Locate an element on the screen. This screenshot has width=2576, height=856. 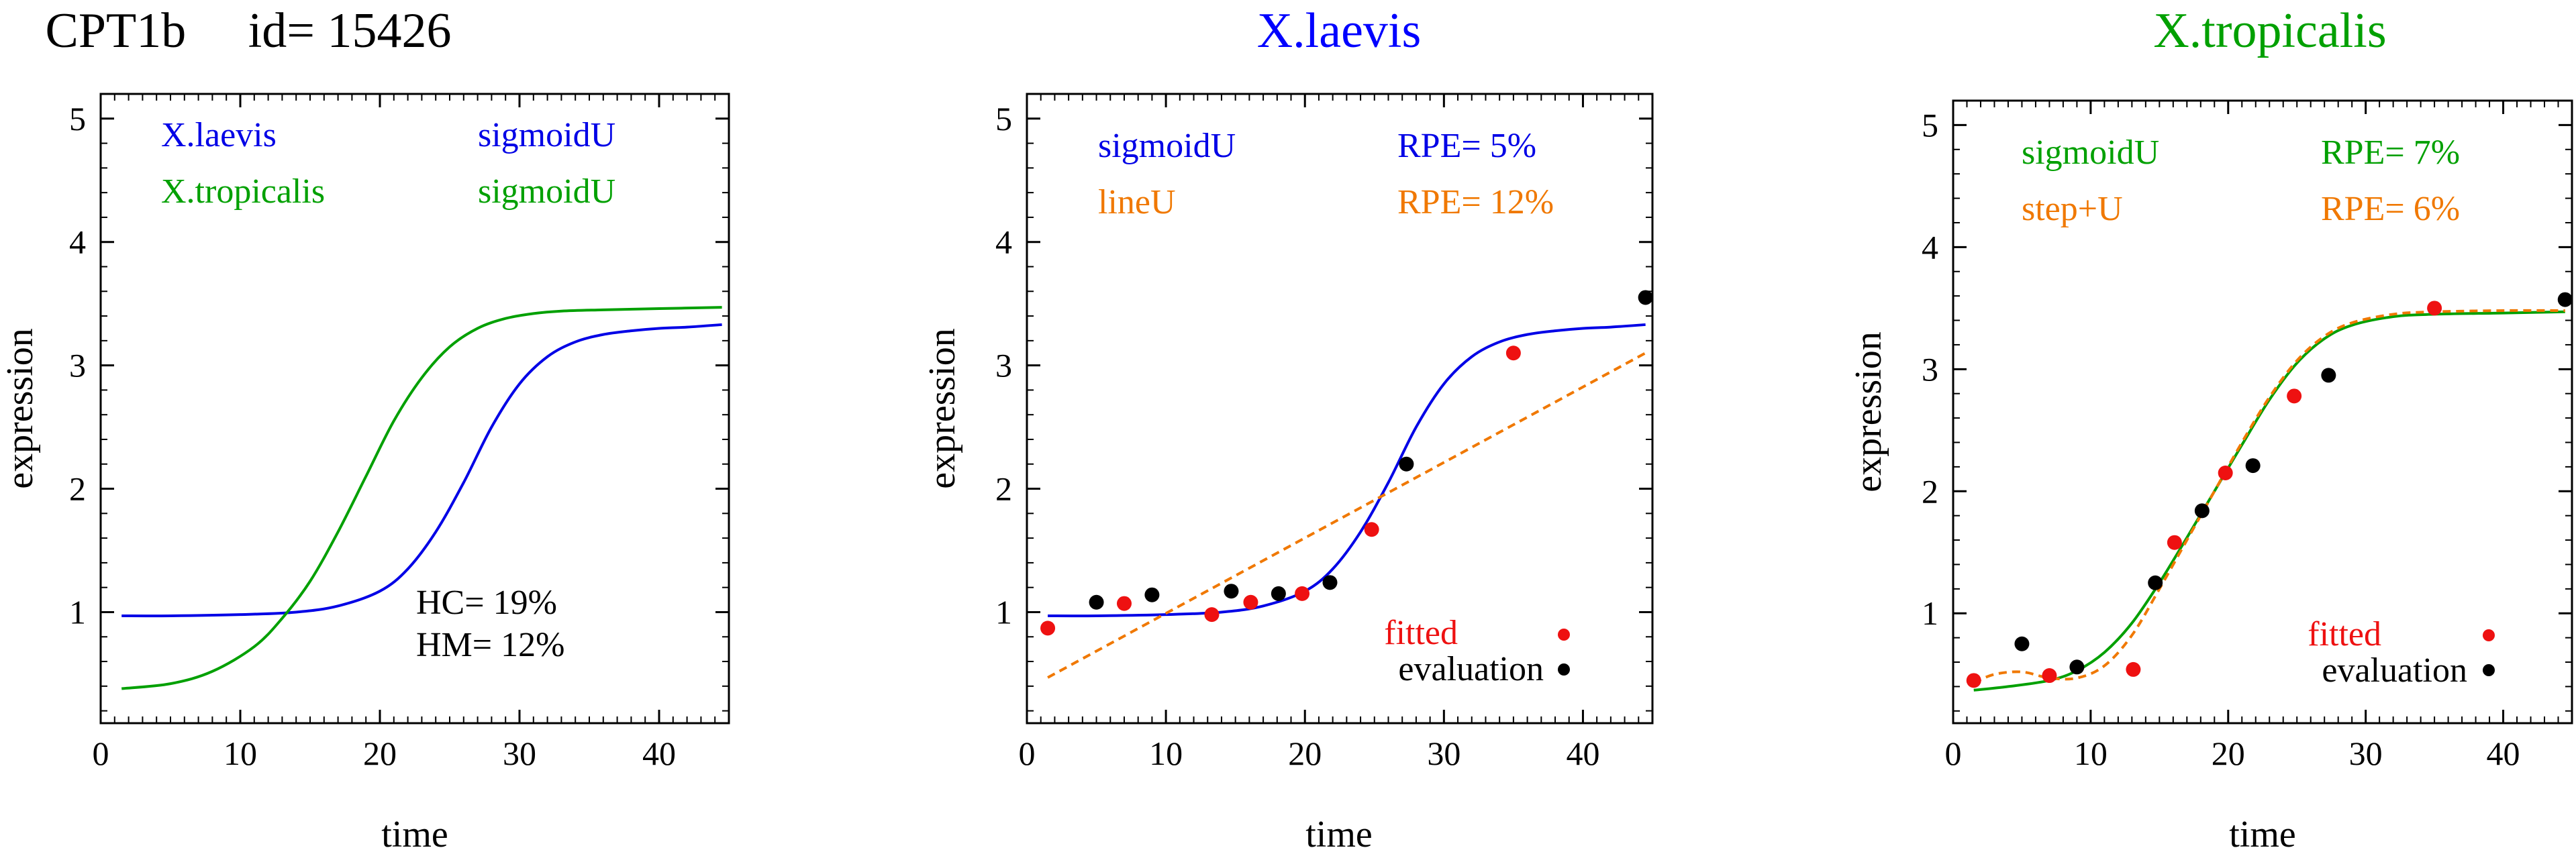
legend-rpe-stepu: RPE= 6% is located at coordinates (2390, 209).